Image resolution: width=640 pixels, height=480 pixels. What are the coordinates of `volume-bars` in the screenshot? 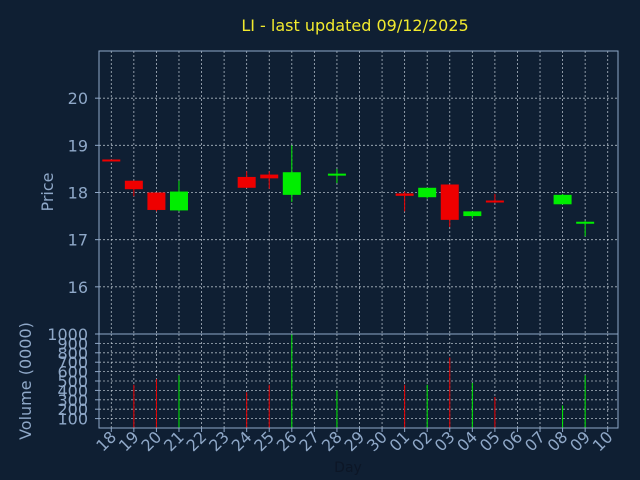 It's located at (359, 381).